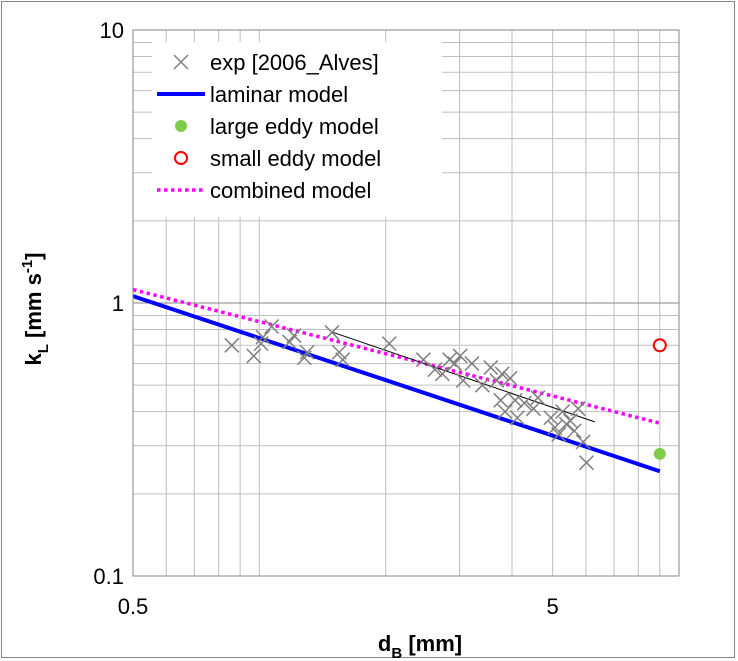 The height and width of the screenshot is (661, 738). Describe the element at coordinates (181, 158) in the screenshot. I see `legend-symbol-small_eddy` at that location.